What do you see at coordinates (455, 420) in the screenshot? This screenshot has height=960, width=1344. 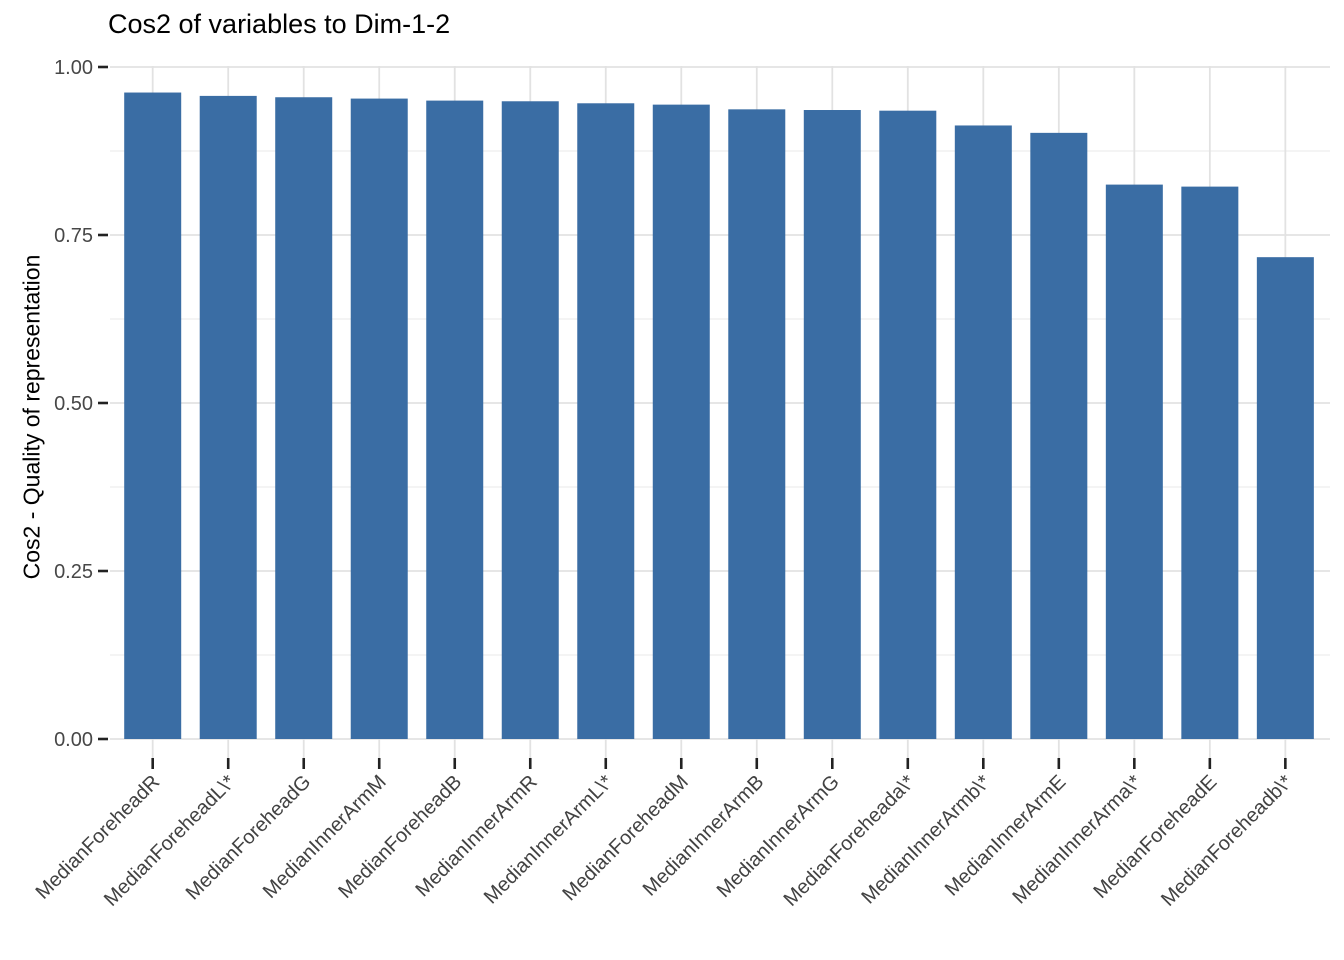 I see `bar-MedianForeheadB` at bounding box center [455, 420].